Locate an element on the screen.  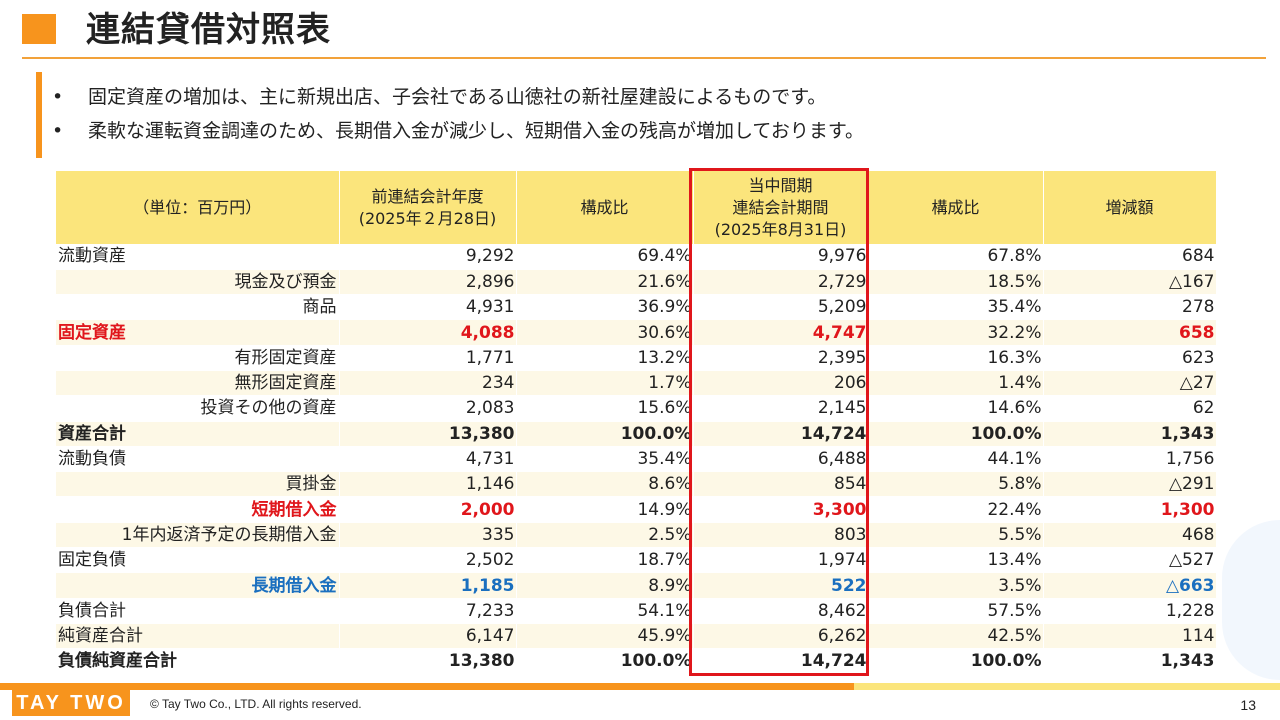
cell-change: 658 is located at coordinates (1130, 332).